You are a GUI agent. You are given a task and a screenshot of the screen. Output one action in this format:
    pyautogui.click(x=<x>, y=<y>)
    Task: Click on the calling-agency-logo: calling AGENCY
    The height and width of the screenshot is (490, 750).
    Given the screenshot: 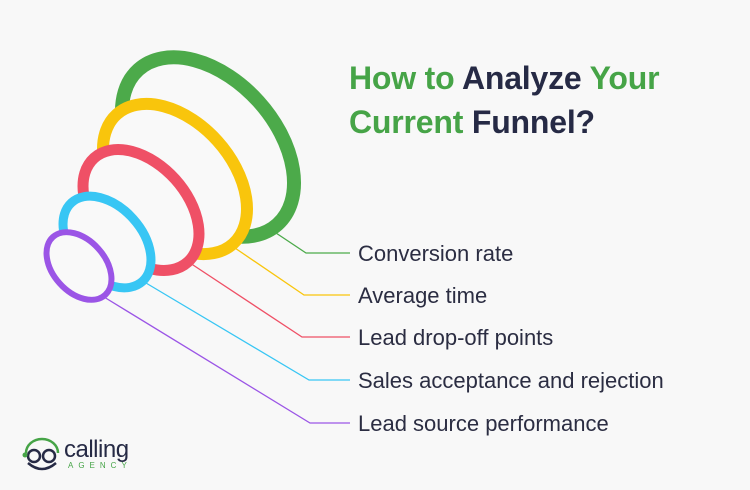 What is the action you would take?
    pyautogui.click(x=76, y=454)
    